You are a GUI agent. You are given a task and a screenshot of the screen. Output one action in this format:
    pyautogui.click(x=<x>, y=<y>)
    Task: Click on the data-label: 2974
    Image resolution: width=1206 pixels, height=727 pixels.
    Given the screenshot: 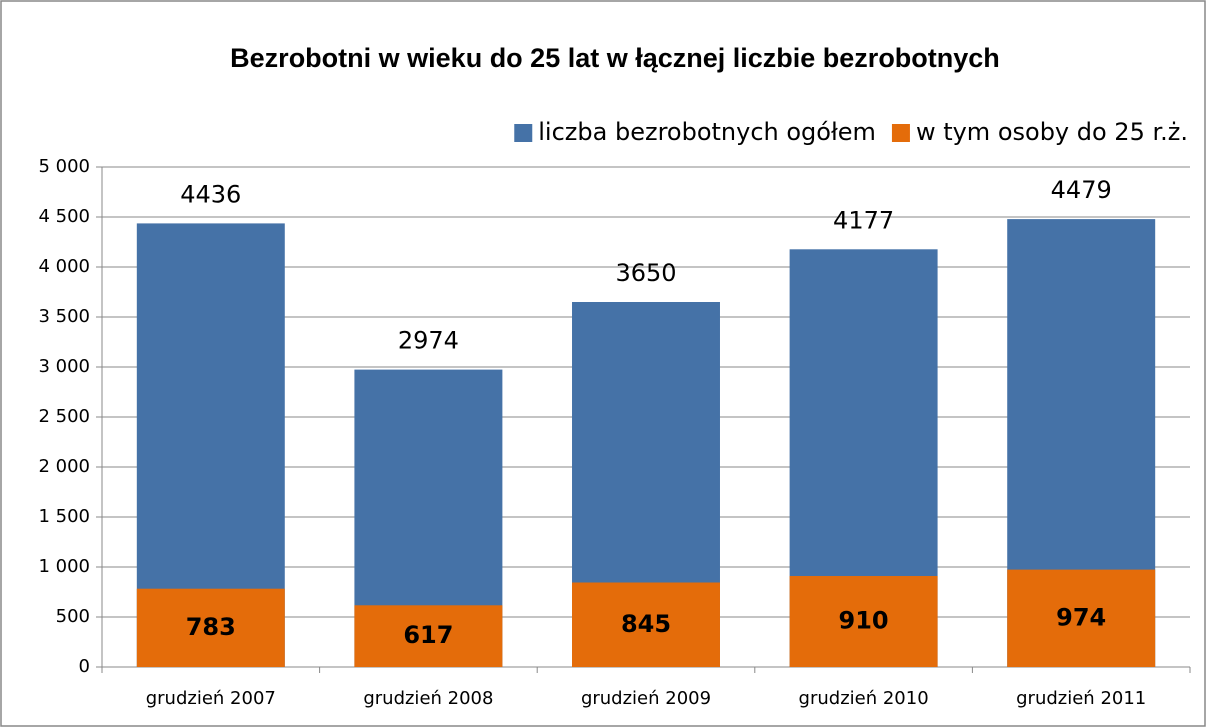 What is the action you would take?
    pyautogui.click(x=428, y=341)
    